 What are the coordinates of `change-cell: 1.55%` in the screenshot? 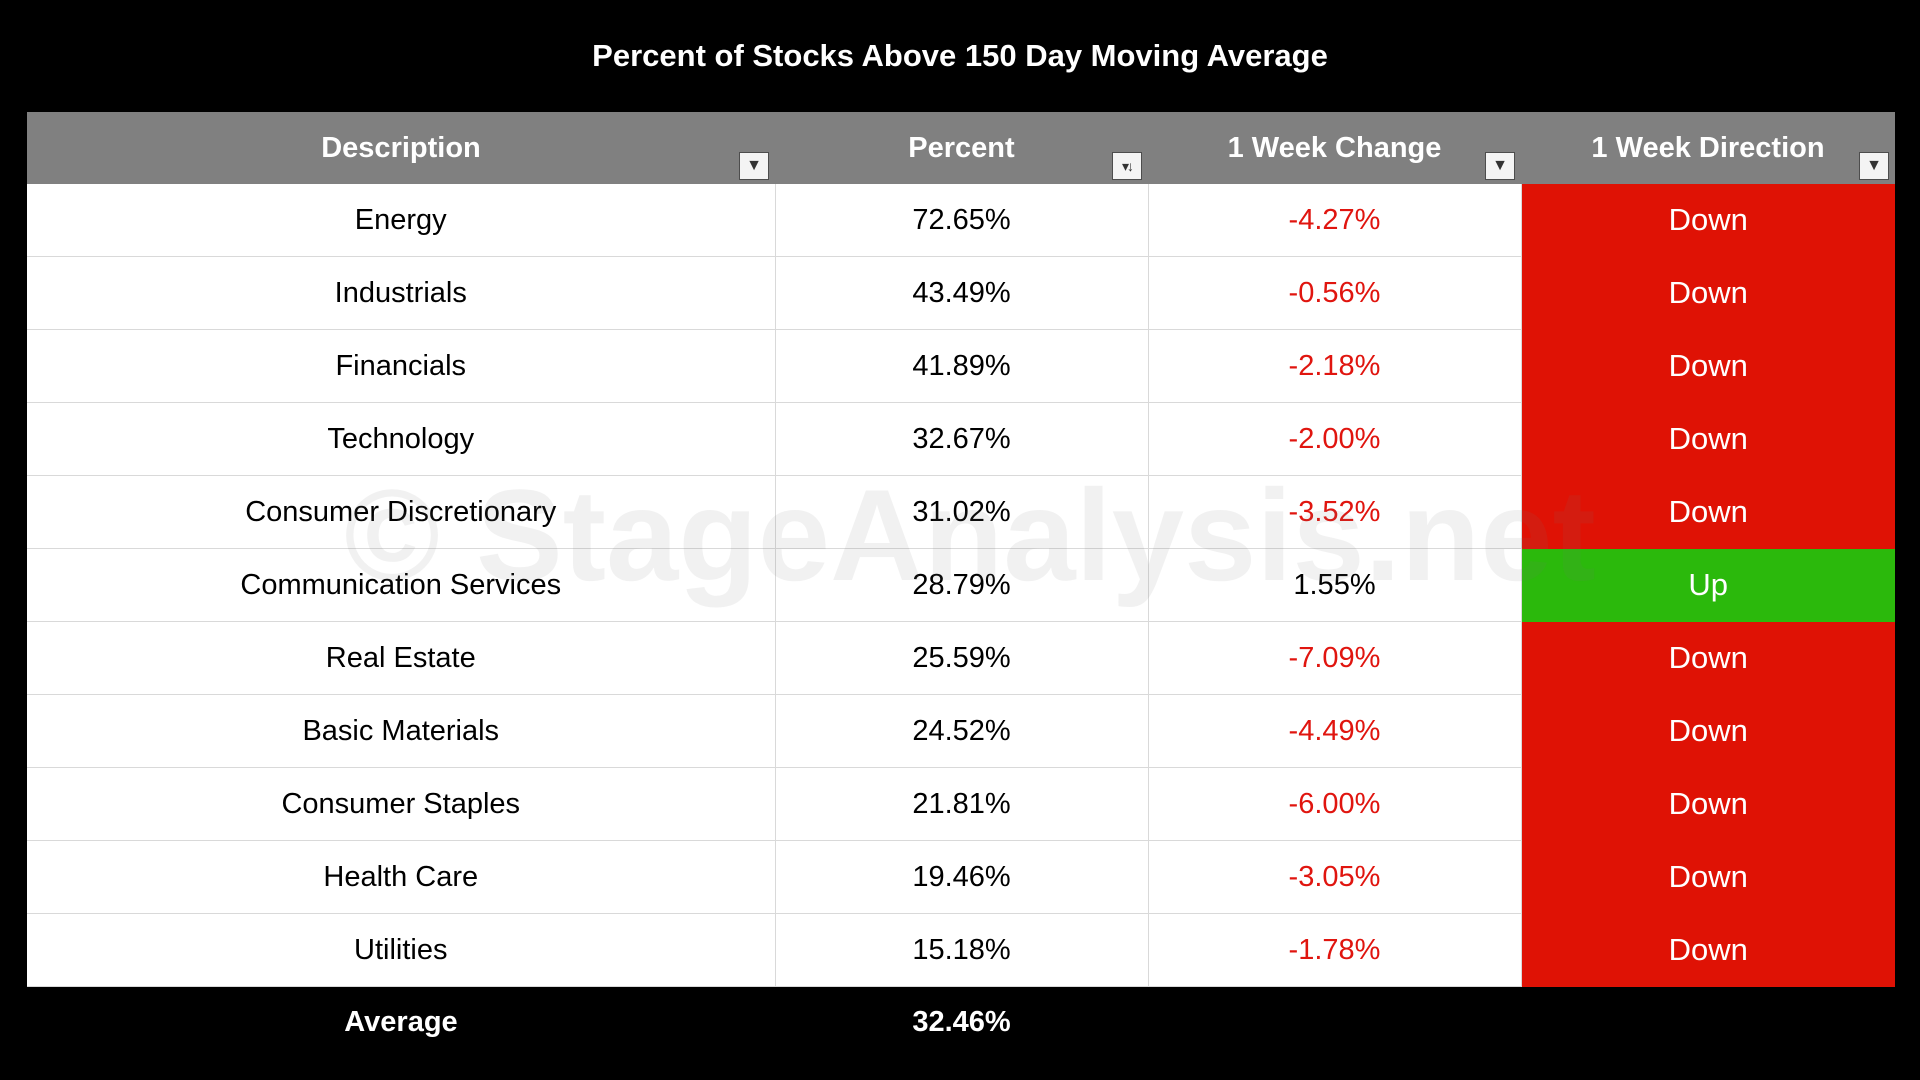 It's located at (1335, 585).